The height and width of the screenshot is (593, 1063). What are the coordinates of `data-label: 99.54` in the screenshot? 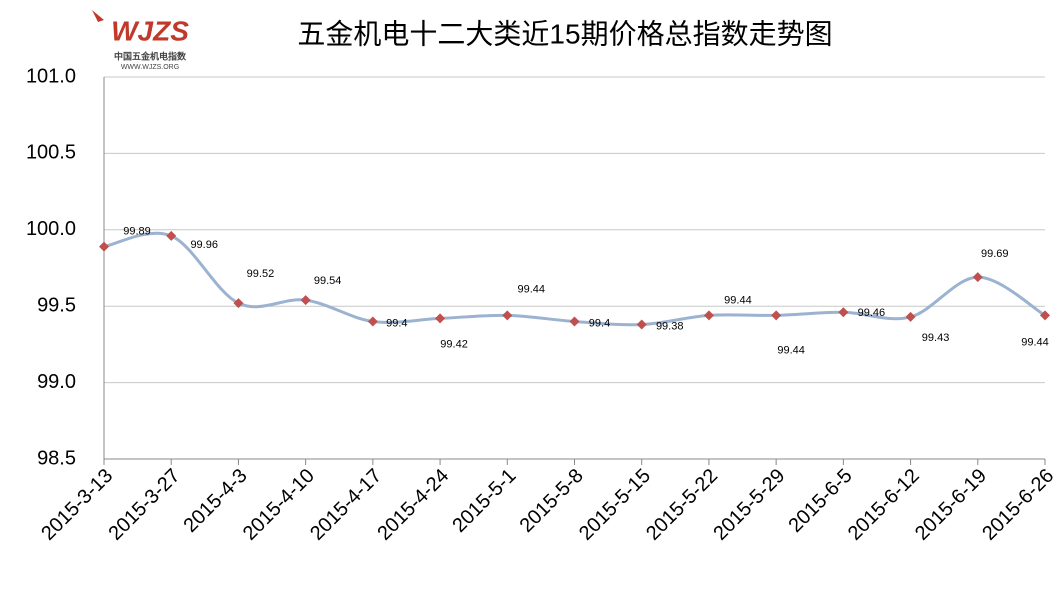 It's located at (328, 281).